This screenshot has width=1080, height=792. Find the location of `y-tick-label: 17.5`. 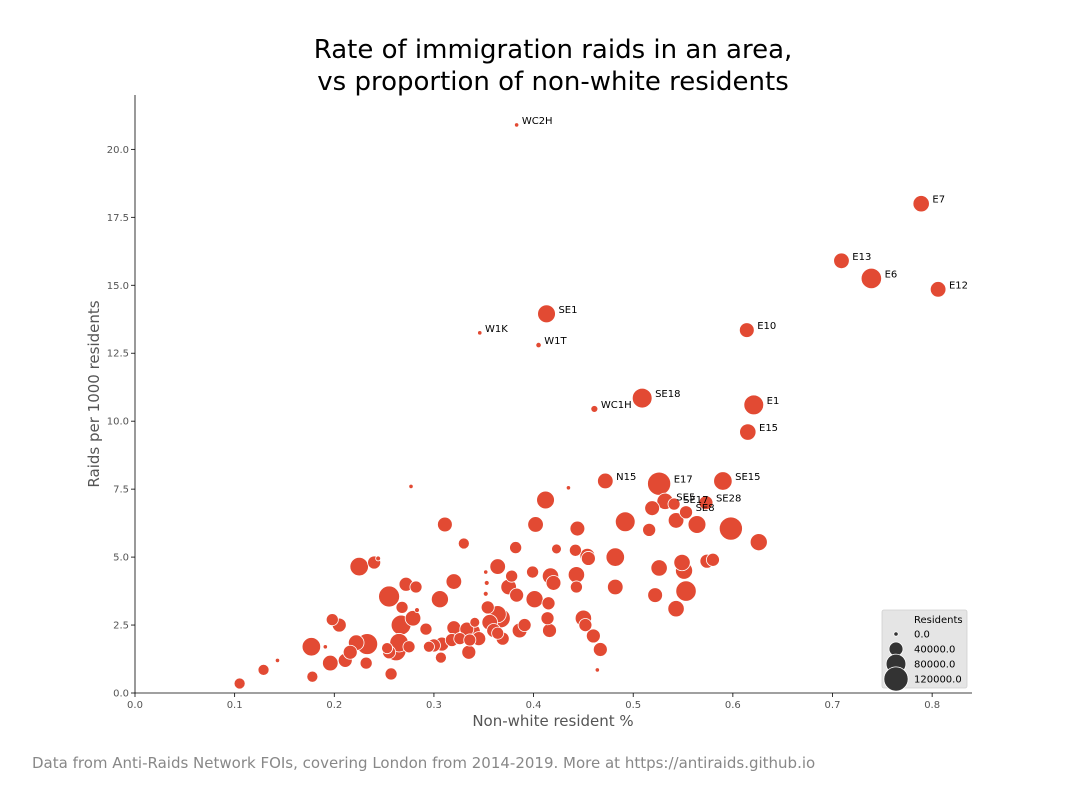

y-tick-label: 17.5 is located at coordinates (118, 218).